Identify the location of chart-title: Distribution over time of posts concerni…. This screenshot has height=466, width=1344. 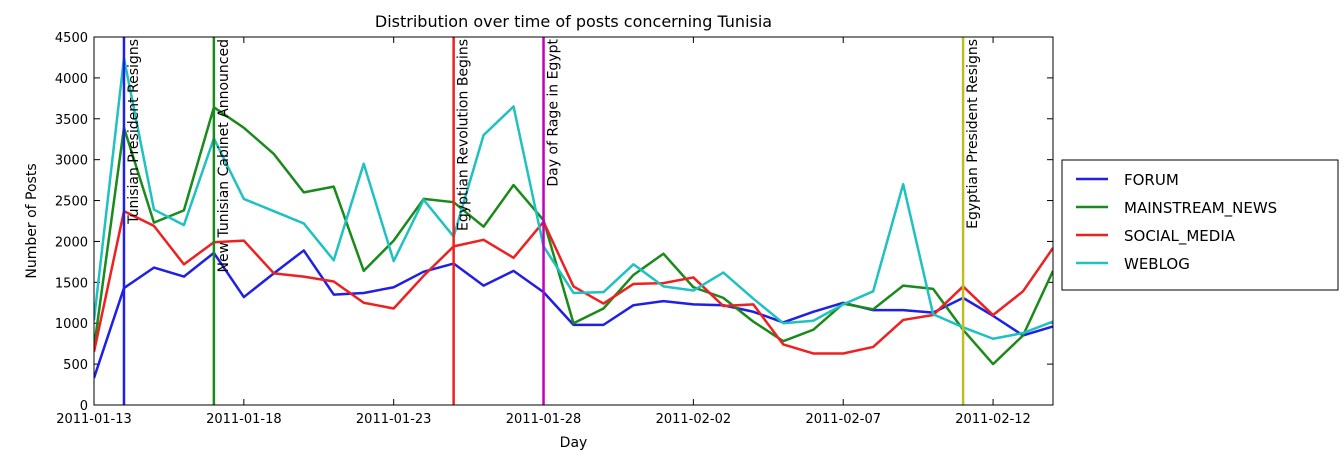
(573, 21).